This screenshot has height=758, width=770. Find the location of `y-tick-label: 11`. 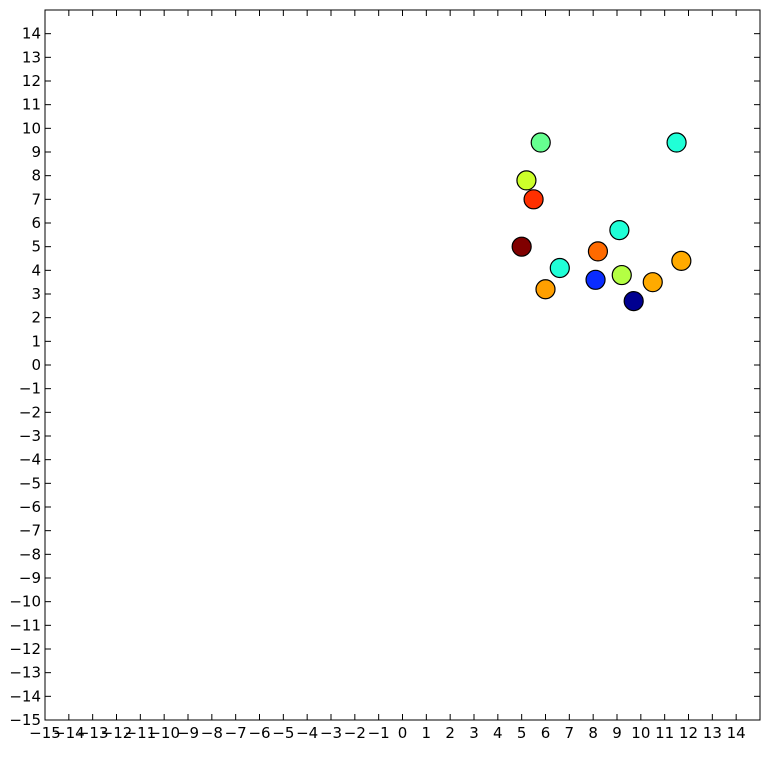

y-tick-label: 11 is located at coordinates (31, 105).